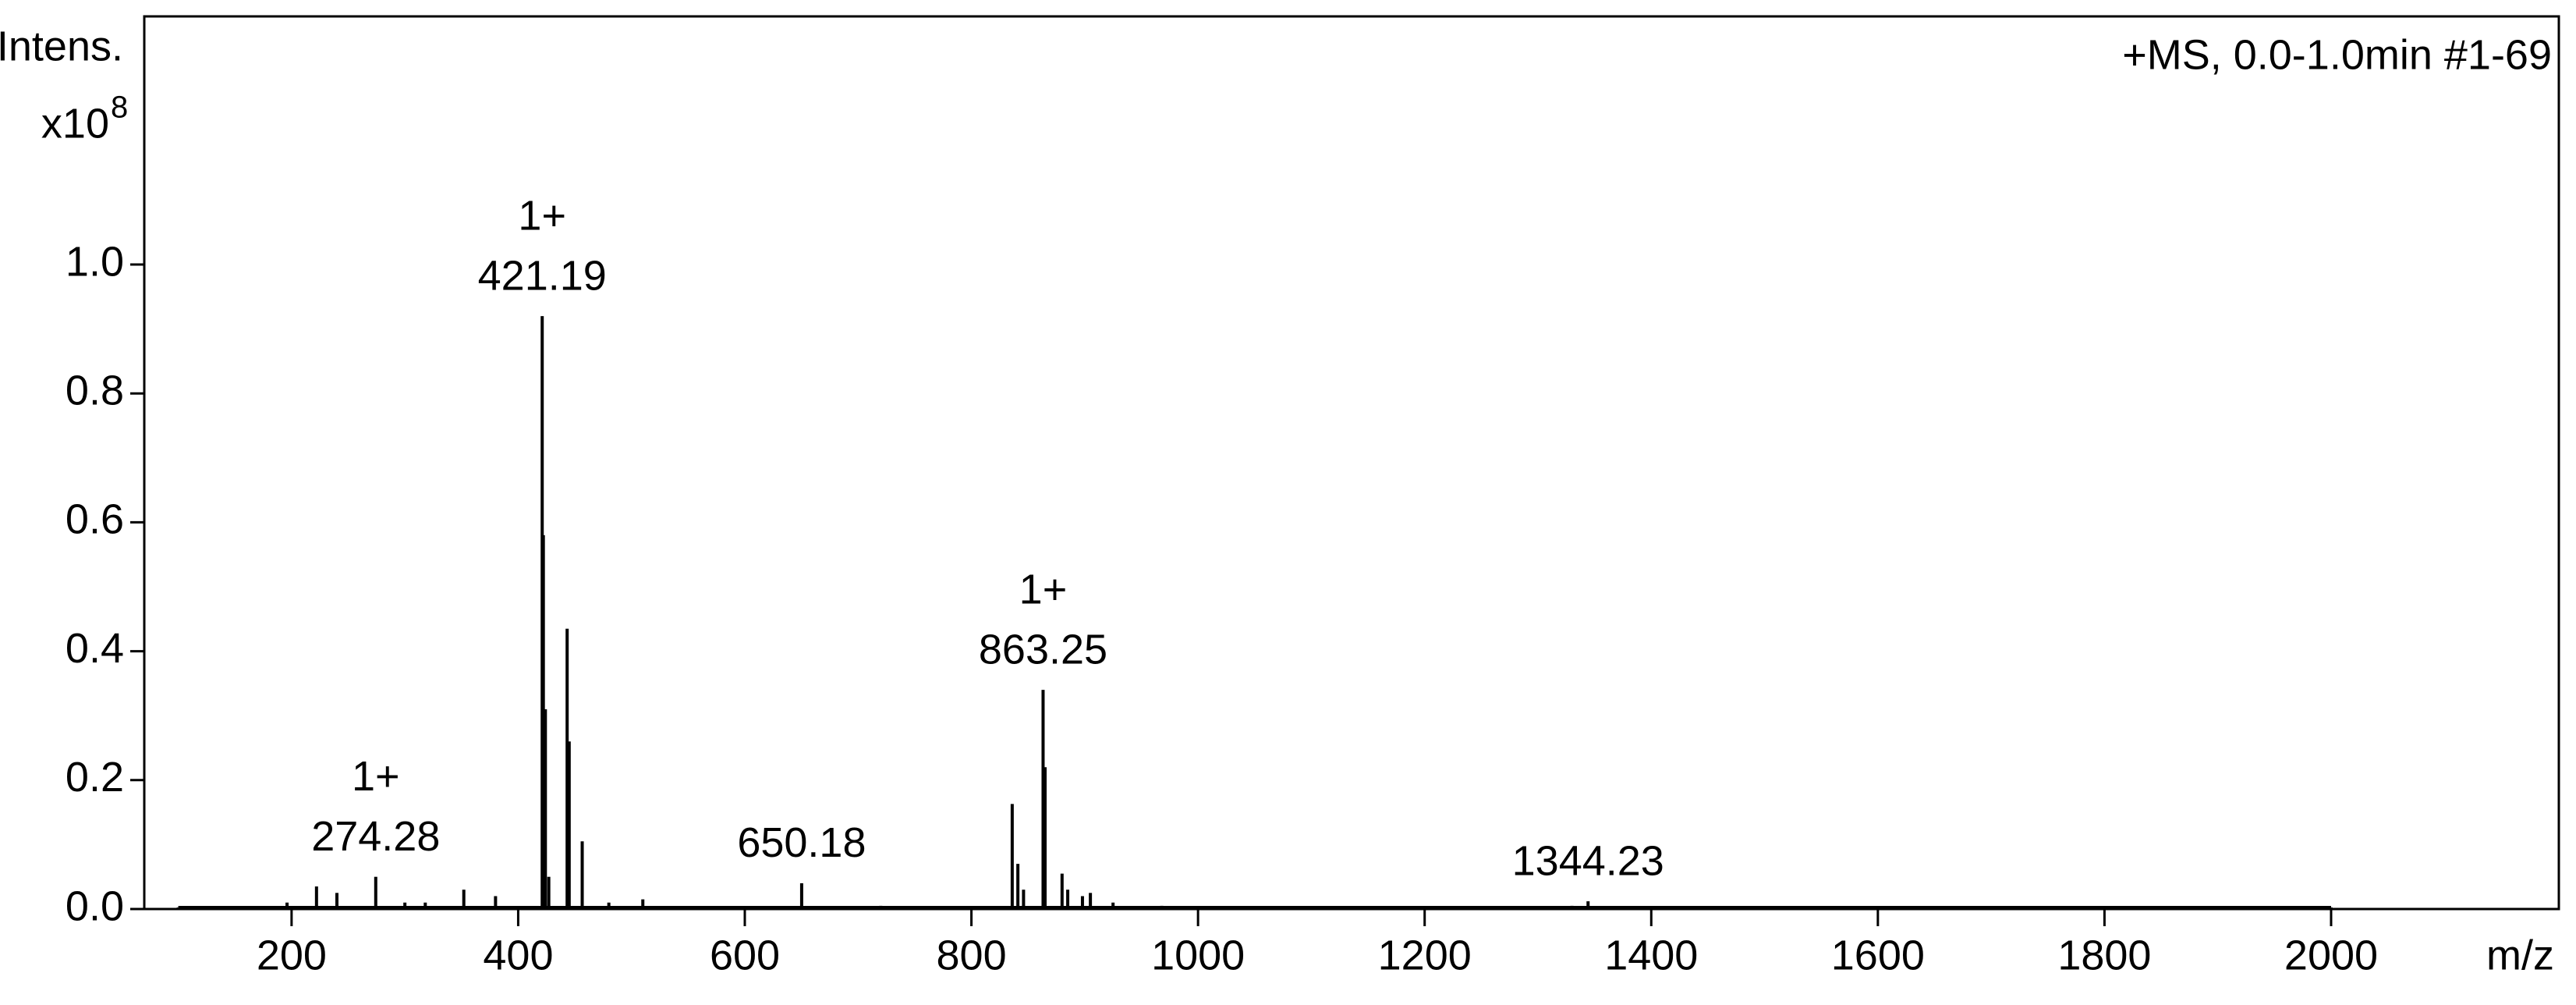  What do you see at coordinates (1878, 955) in the screenshot?
I see `x-tick-label: 1600` at bounding box center [1878, 955].